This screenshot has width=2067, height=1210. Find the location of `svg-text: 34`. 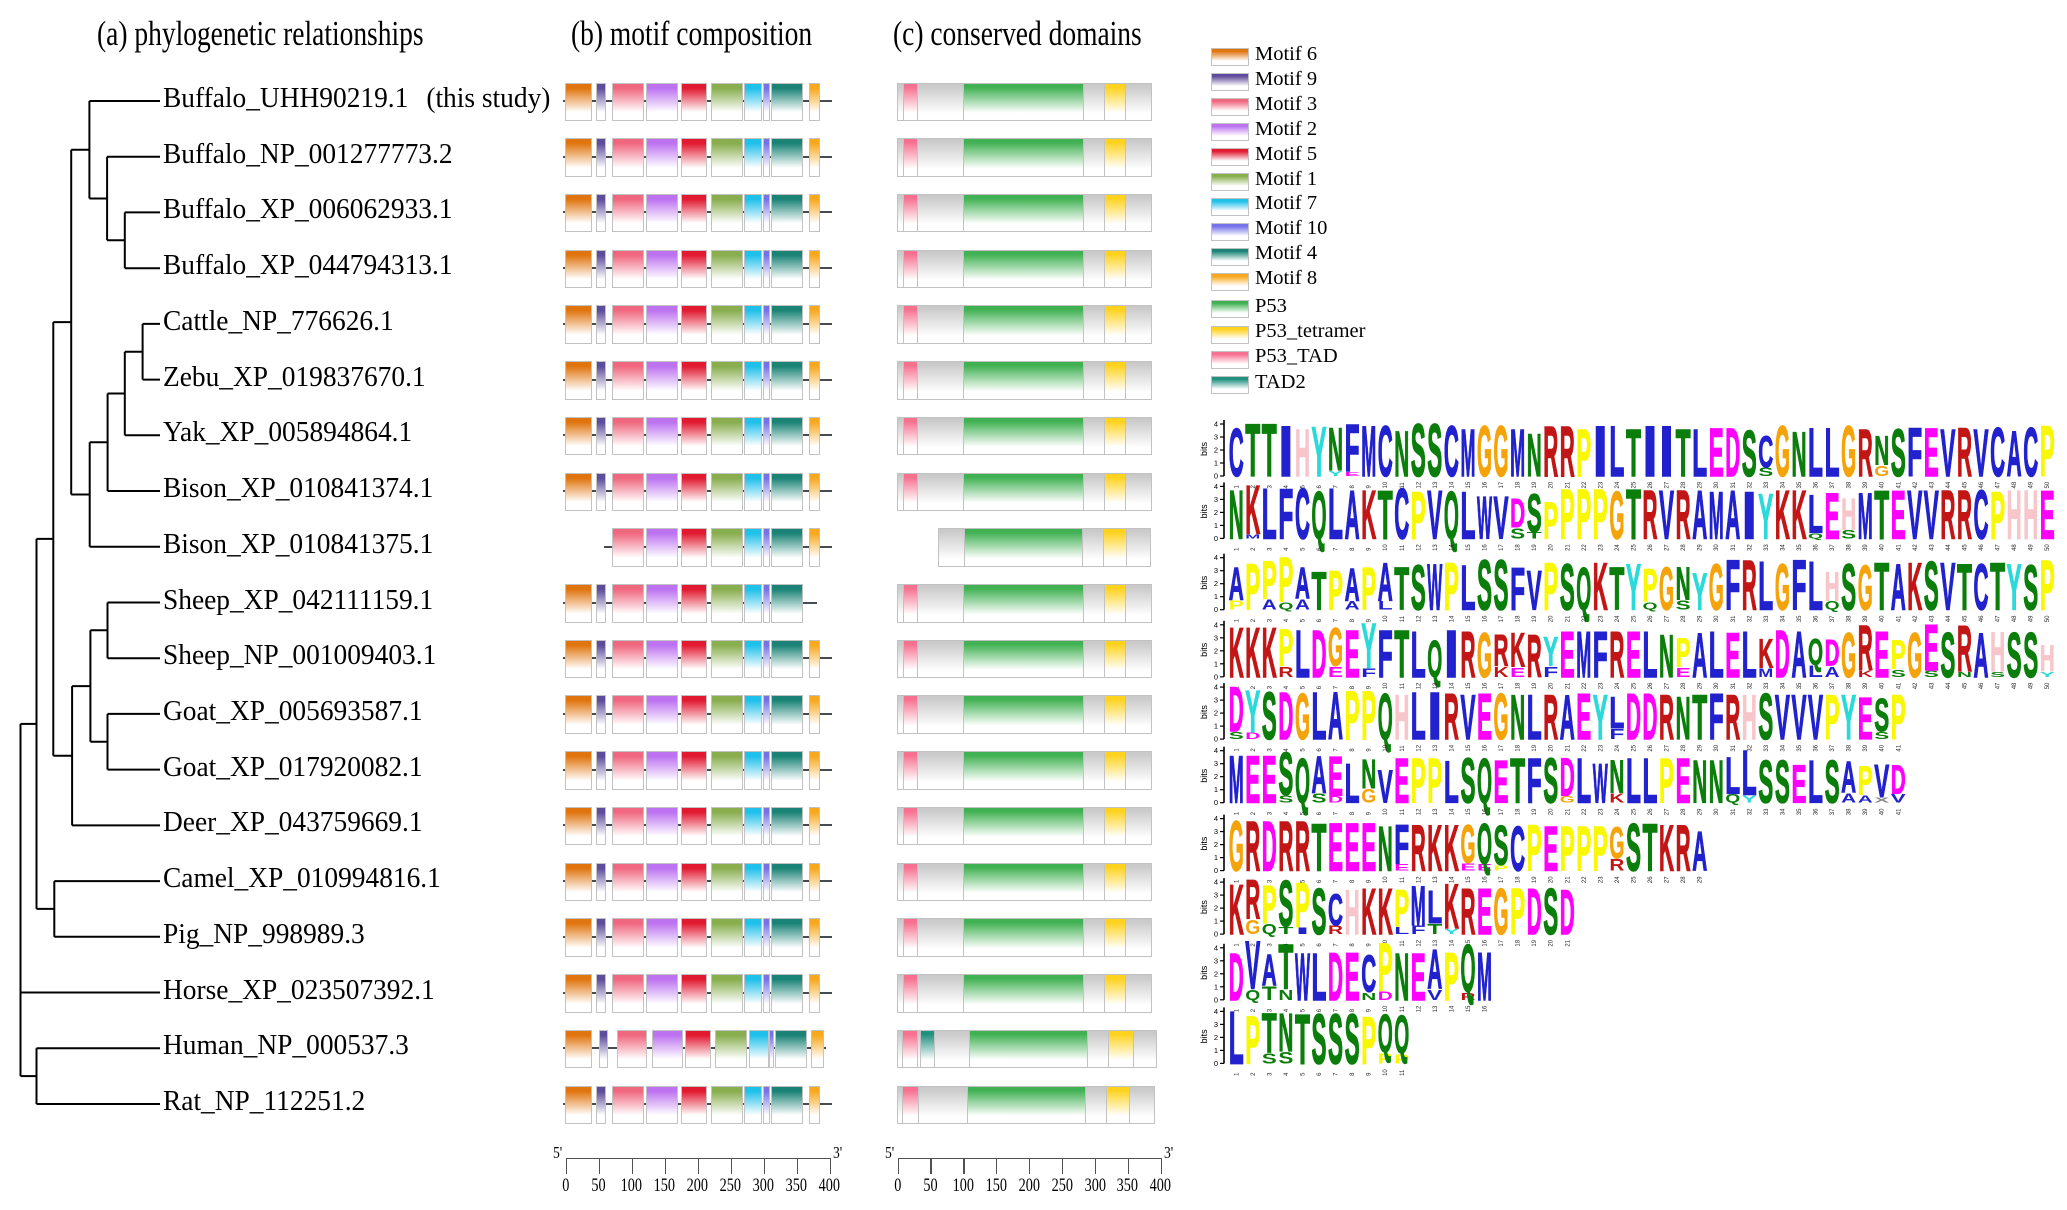

svg-text: 34 is located at coordinates (1783, 811).